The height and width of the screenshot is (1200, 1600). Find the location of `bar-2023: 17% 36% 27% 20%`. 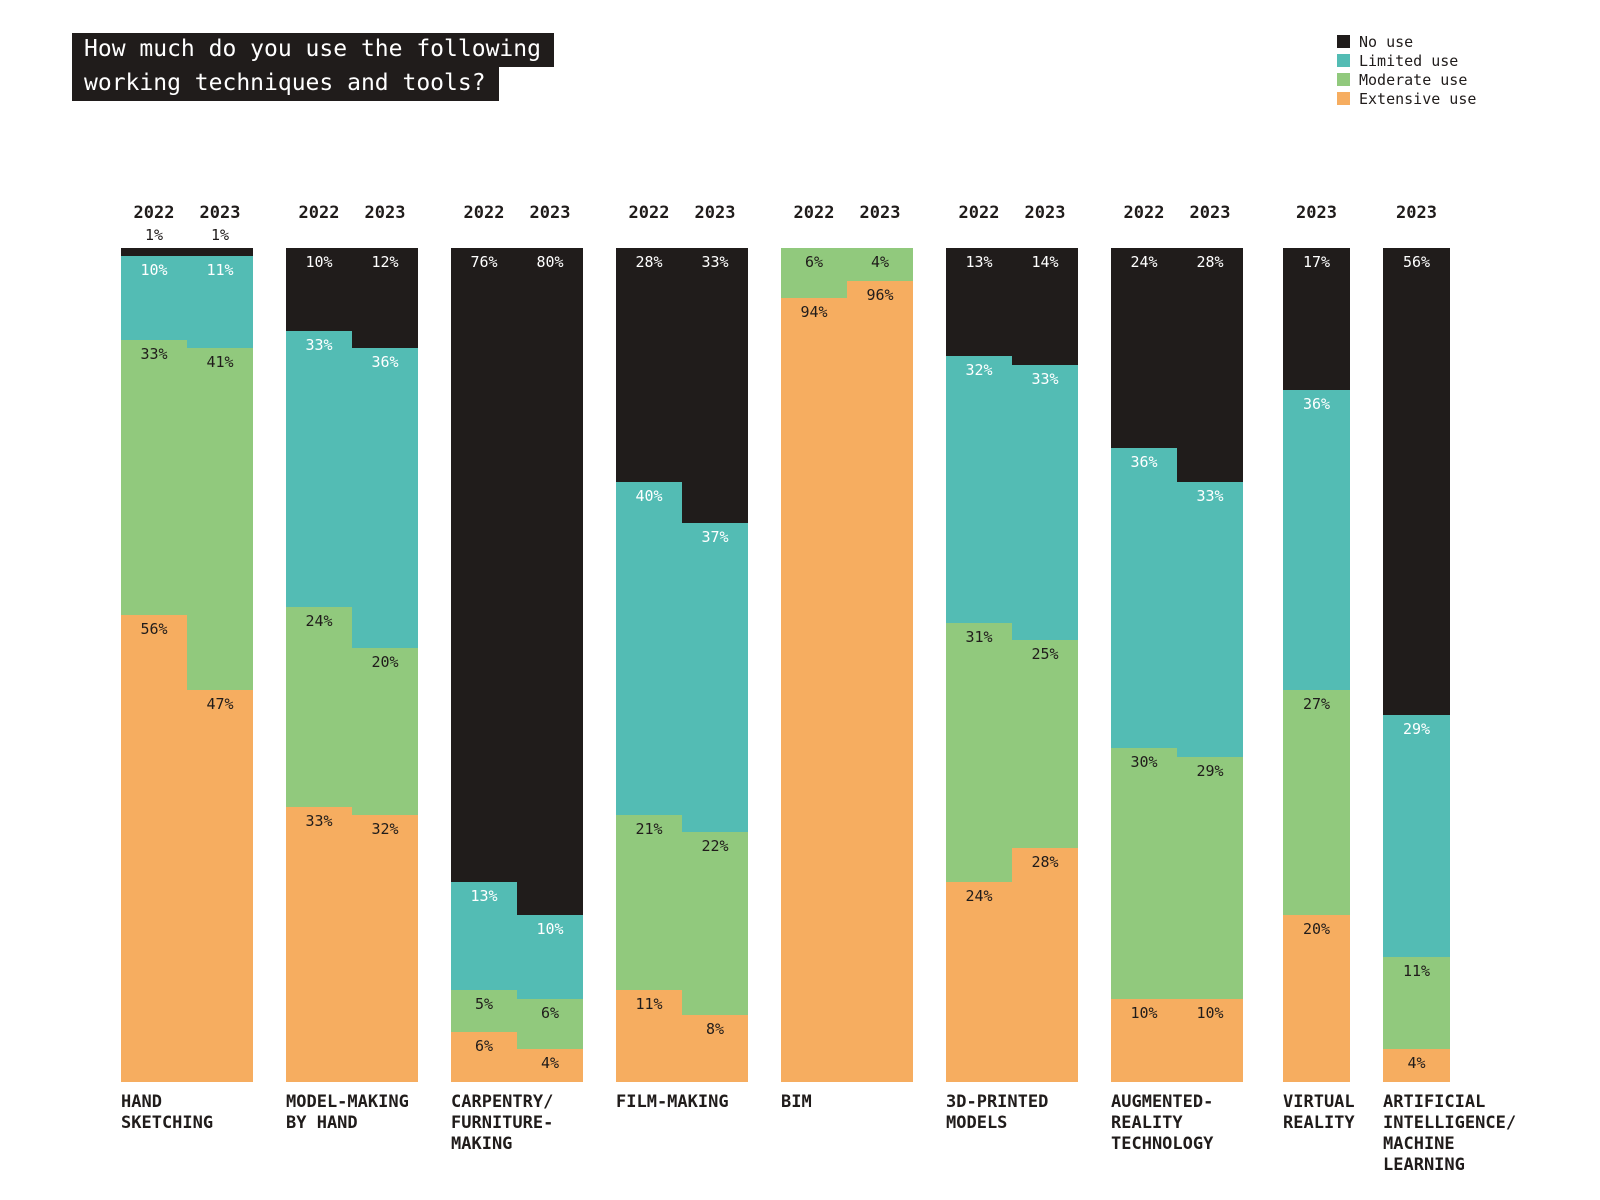

bar-2023: 17% 36% 27% 20% is located at coordinates (1316, 665).